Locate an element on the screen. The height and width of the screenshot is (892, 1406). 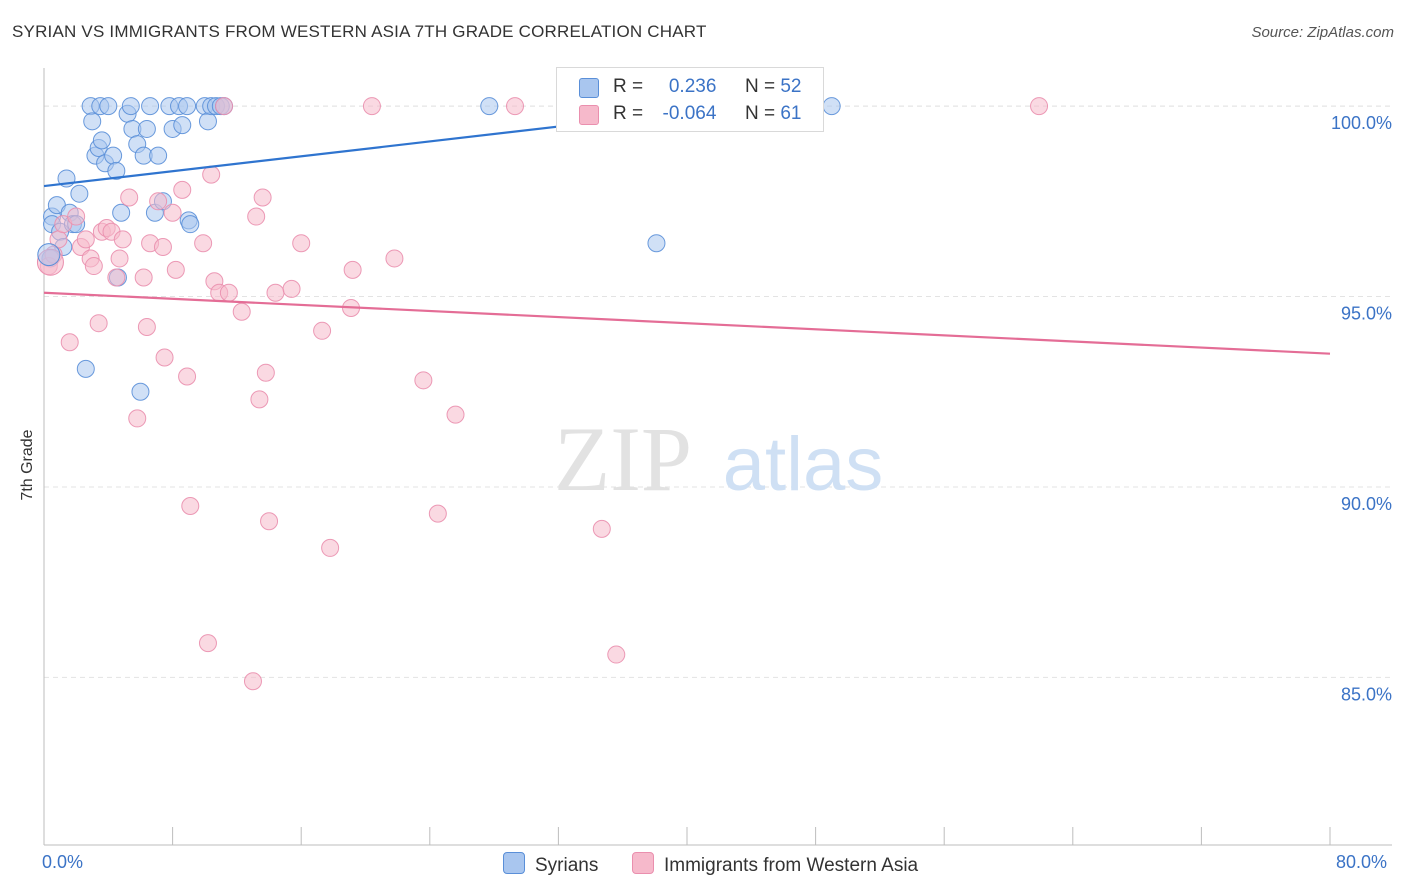
bottom-legend-syrians: Syrians is located at coordinates (550, 864).